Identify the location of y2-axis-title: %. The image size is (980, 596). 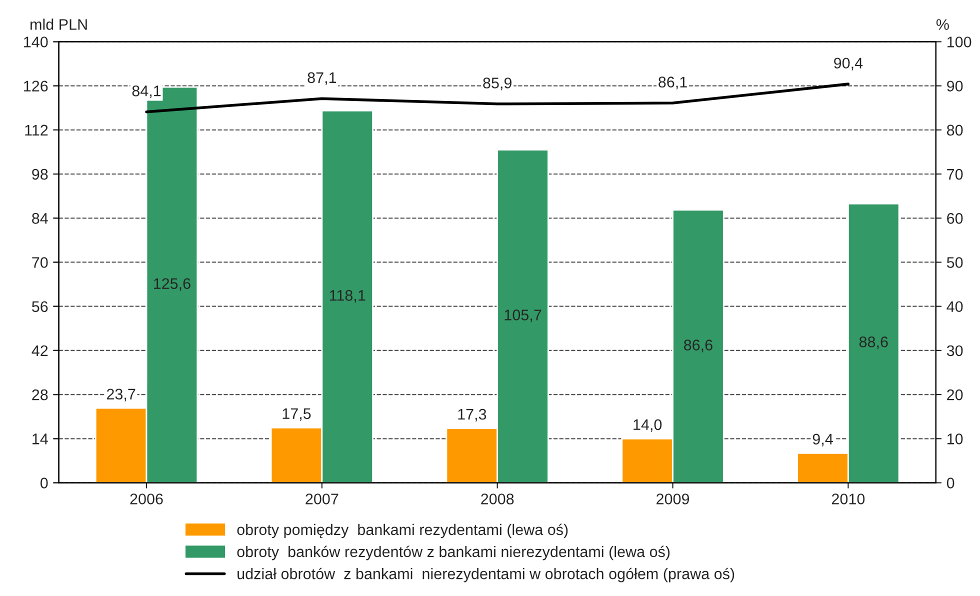
(942, 24).